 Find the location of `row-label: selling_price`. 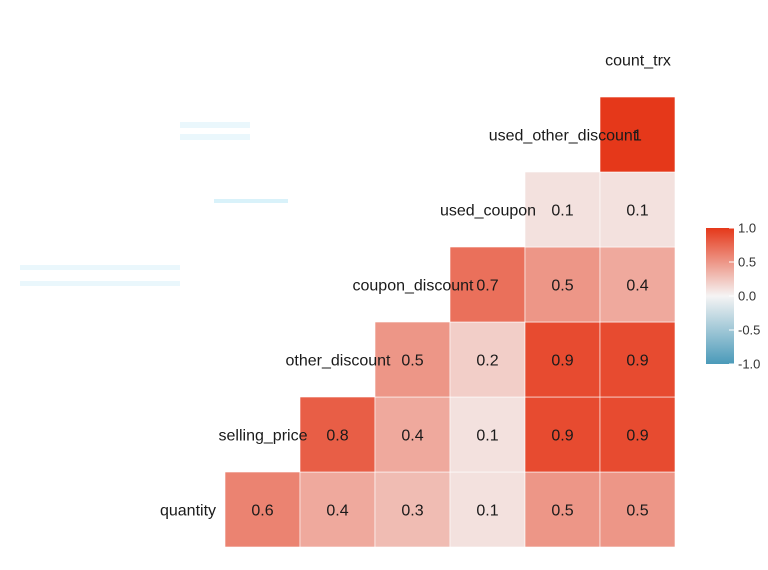

row-label: selling_price is located at coordinates (263, 436).